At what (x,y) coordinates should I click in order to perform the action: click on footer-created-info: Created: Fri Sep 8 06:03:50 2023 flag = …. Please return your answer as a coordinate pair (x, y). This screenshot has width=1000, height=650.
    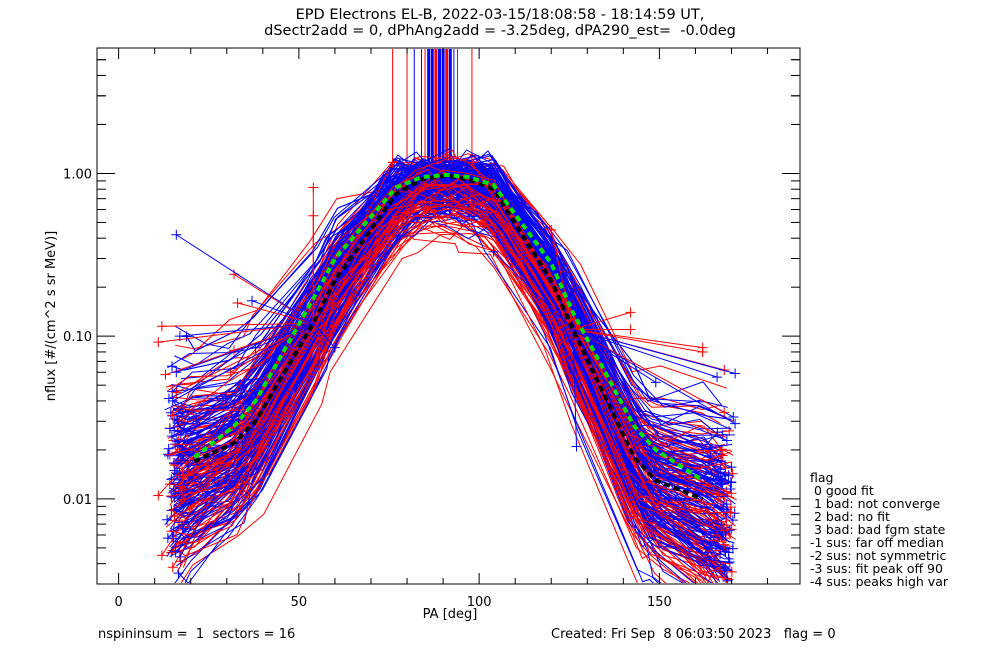
    Looking at the image, I should click on (693, 634).